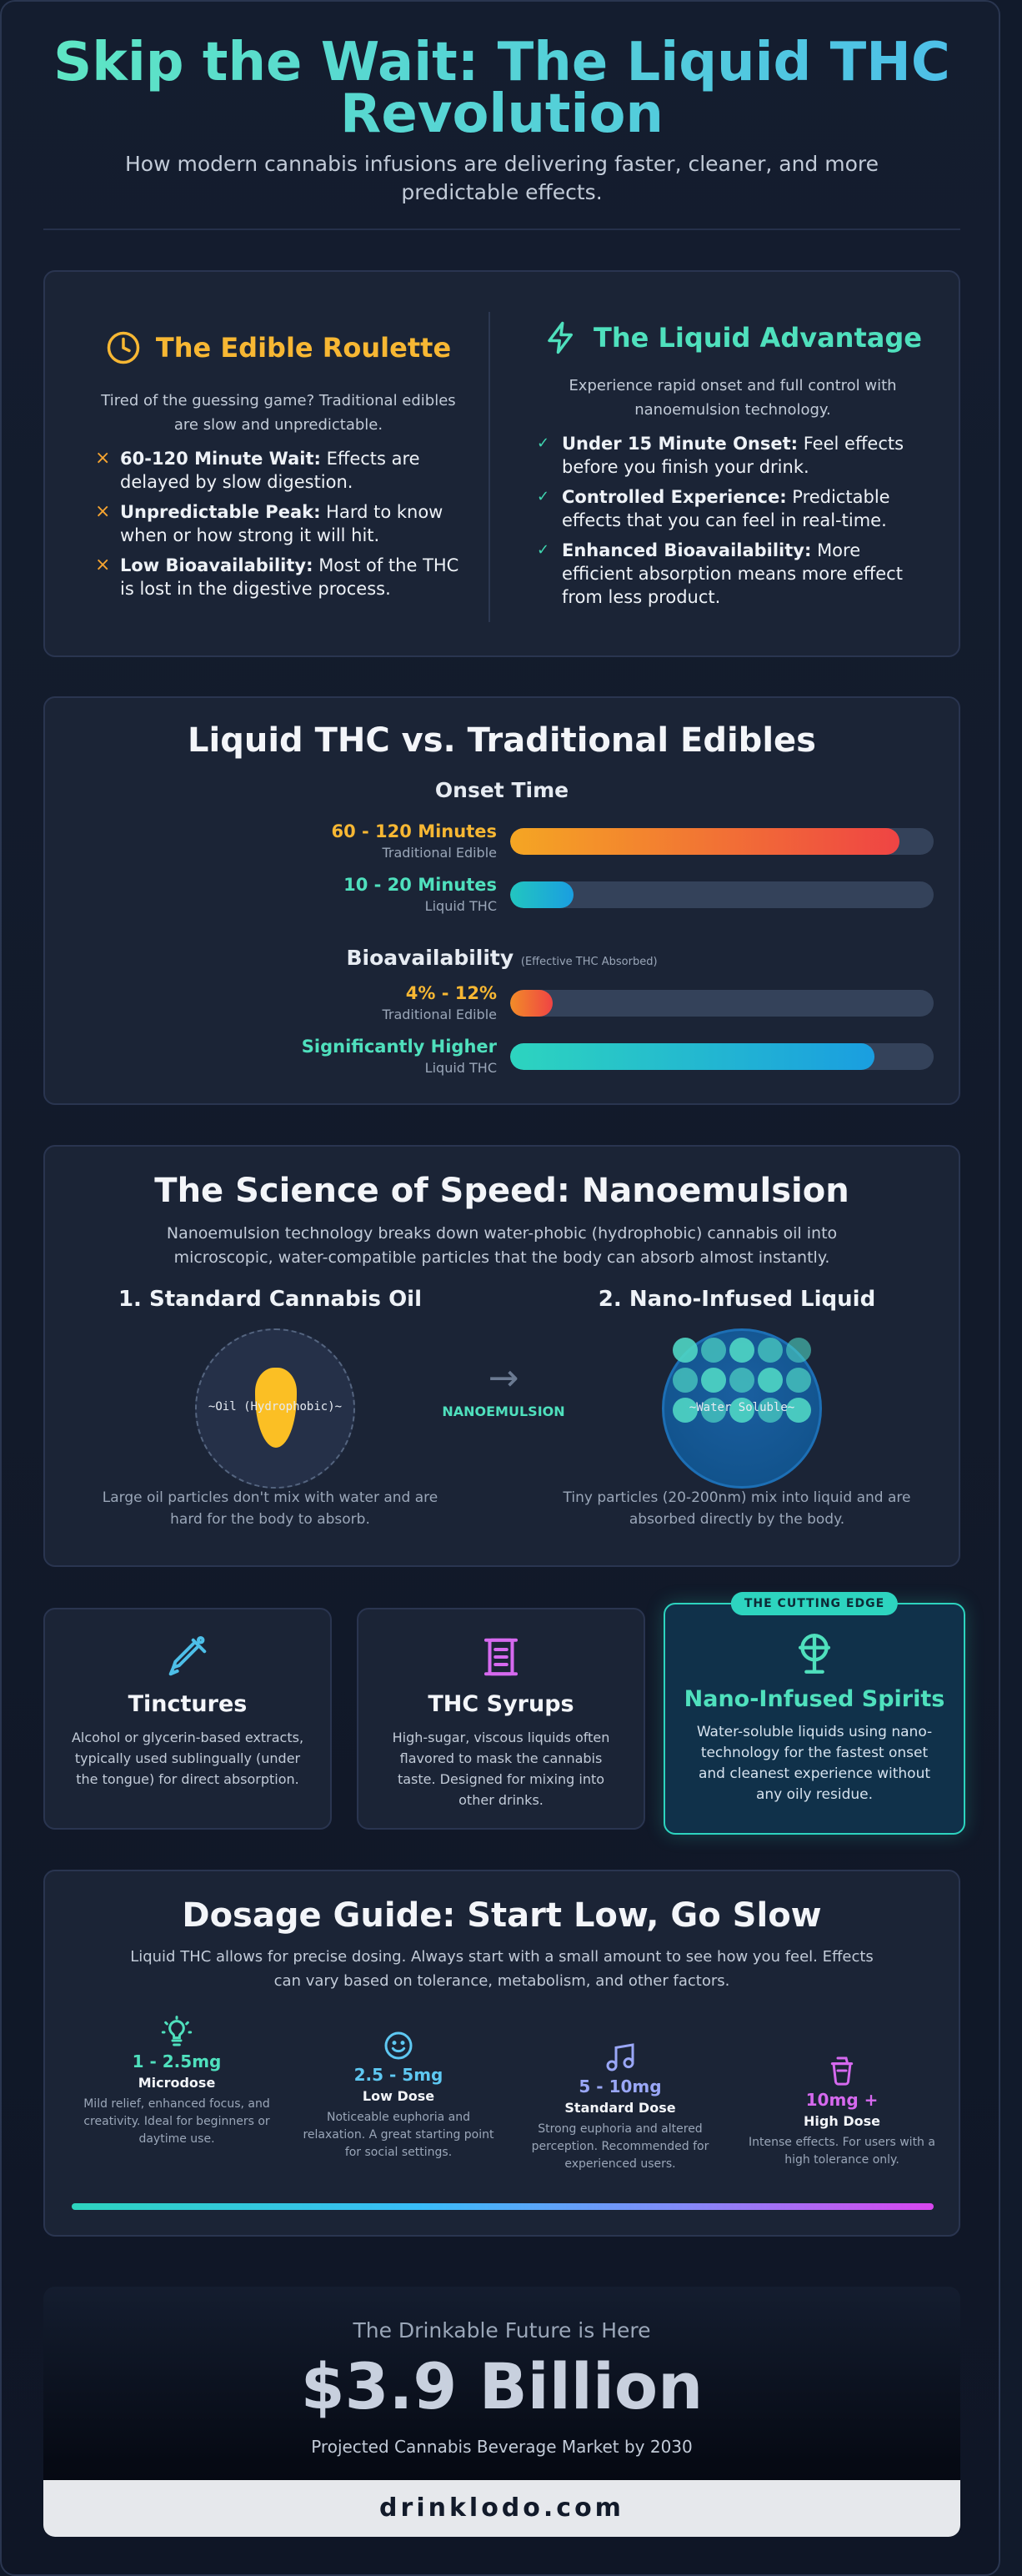 The image size is (1022, 2576). I want to click on water-soluble-label: ~Water Soluble~, so click(742, 1407).